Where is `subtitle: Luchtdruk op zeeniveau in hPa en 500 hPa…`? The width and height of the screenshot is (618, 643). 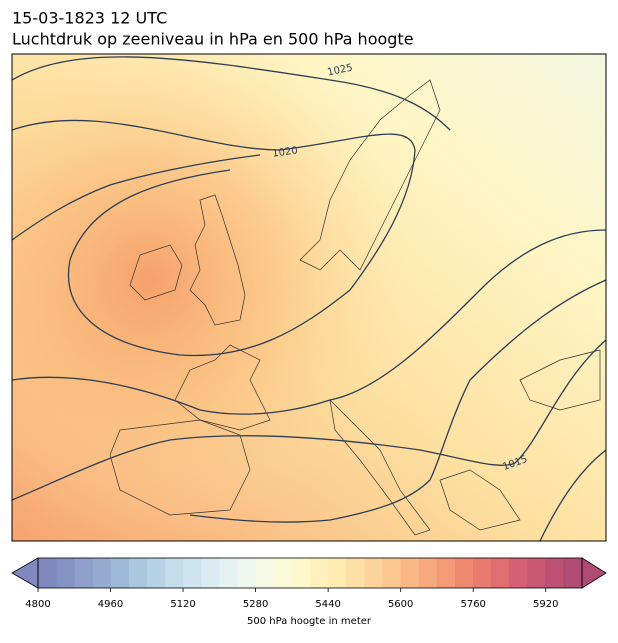 subtitle: Luchtdruk op zeeniveau in hPa en 500 hPa… is located at coordinates (213, 39).